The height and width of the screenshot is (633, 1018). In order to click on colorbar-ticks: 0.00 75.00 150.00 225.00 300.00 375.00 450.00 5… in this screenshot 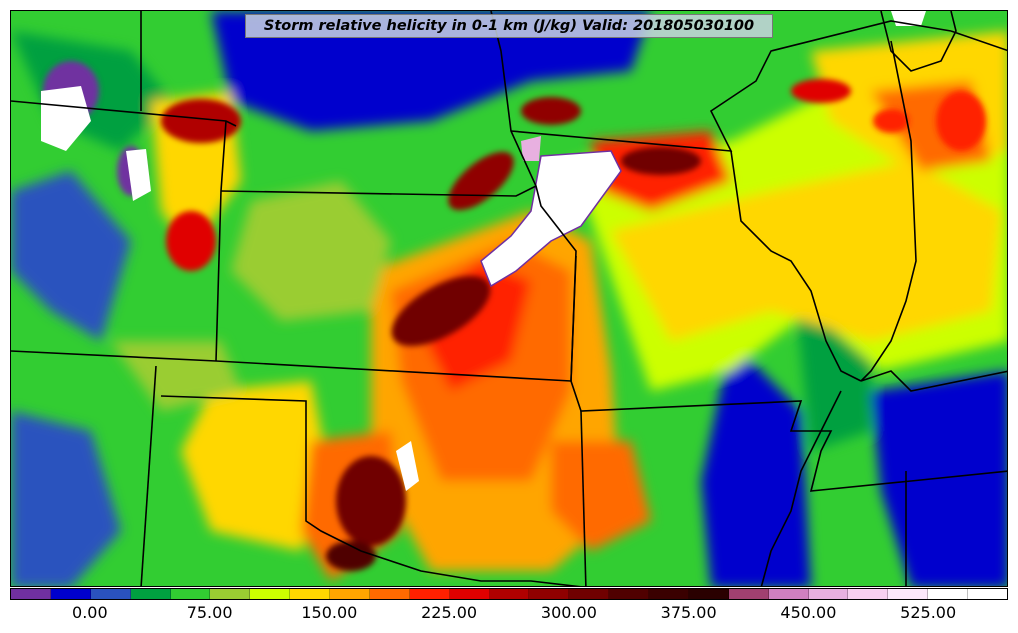, I will do `click(509, 615)`.